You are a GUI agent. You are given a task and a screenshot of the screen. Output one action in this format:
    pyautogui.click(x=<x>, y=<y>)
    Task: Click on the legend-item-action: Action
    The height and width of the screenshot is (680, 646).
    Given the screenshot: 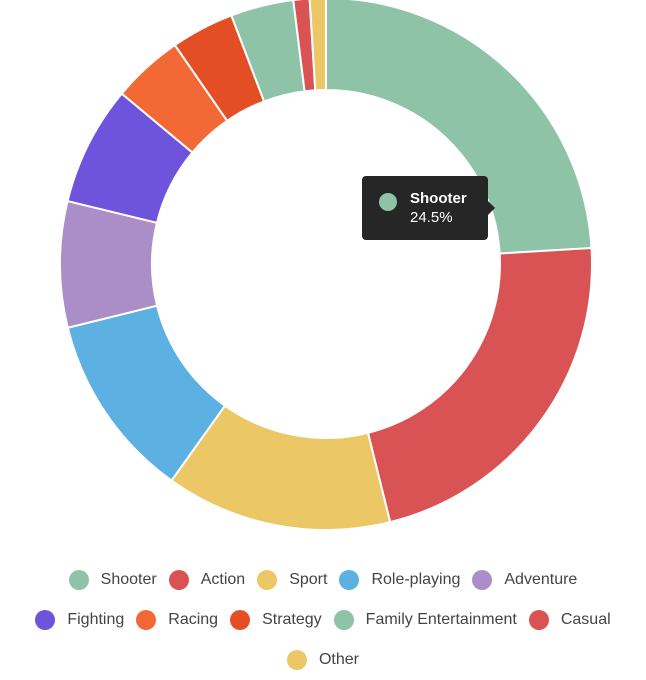 What is the action you would take?
    pyautogui.click(x=207, y=580)
    